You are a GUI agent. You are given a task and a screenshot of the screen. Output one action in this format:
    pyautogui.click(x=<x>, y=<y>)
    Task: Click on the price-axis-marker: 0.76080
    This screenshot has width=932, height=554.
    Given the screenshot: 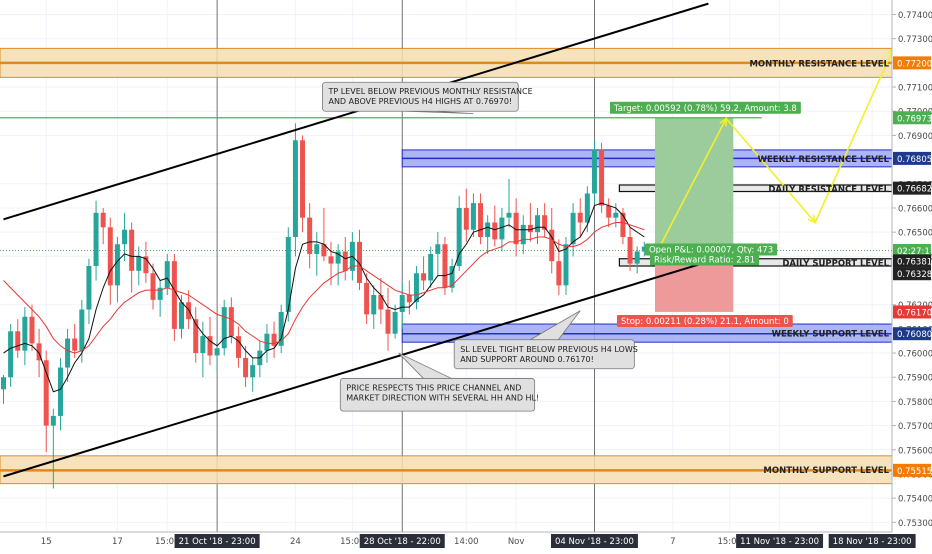 What is the action you would take?
    pyautogui.click(x=912, y=334)
    